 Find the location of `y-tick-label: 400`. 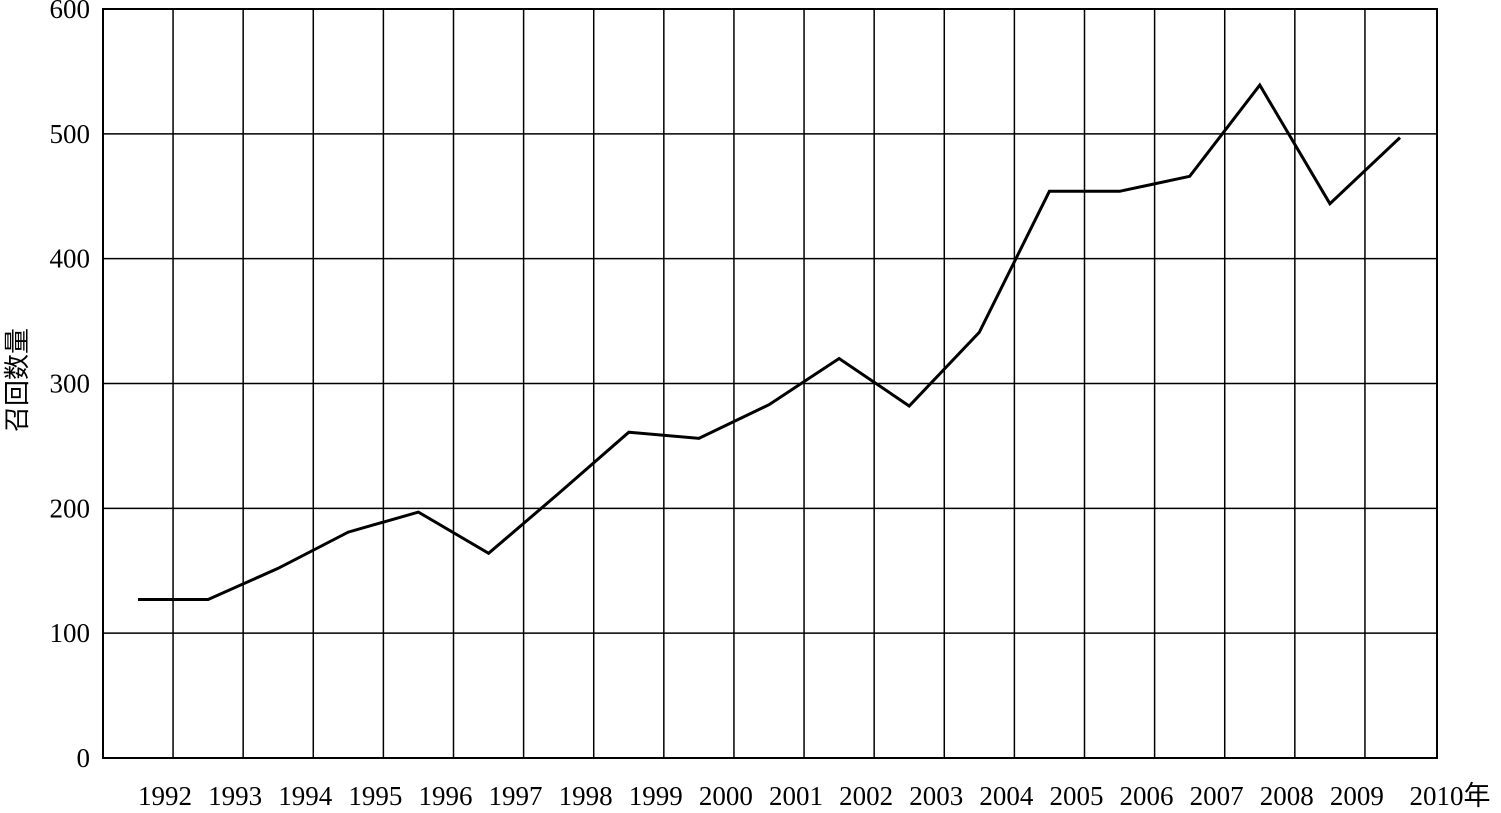

y-tick-label: 400 is located at coordinates (70, 259).